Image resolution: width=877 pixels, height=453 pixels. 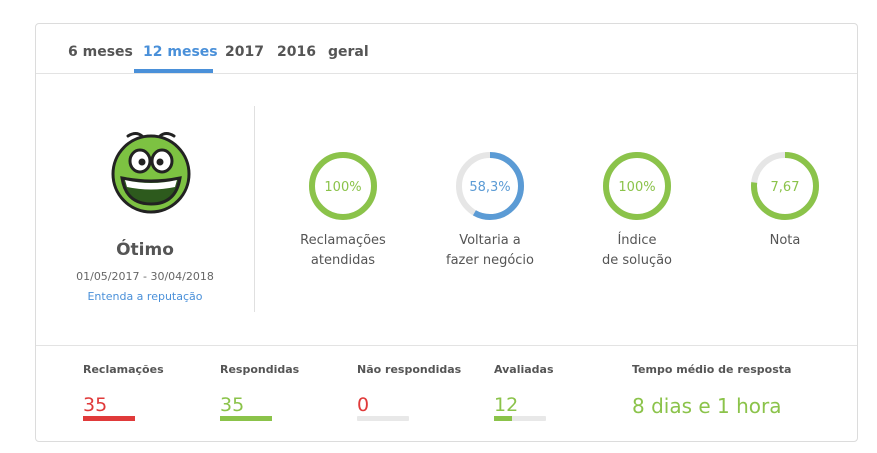 I want to click on reputation-period: 01/05/2017 - 30/04/2018, so click(x=145, y=276).